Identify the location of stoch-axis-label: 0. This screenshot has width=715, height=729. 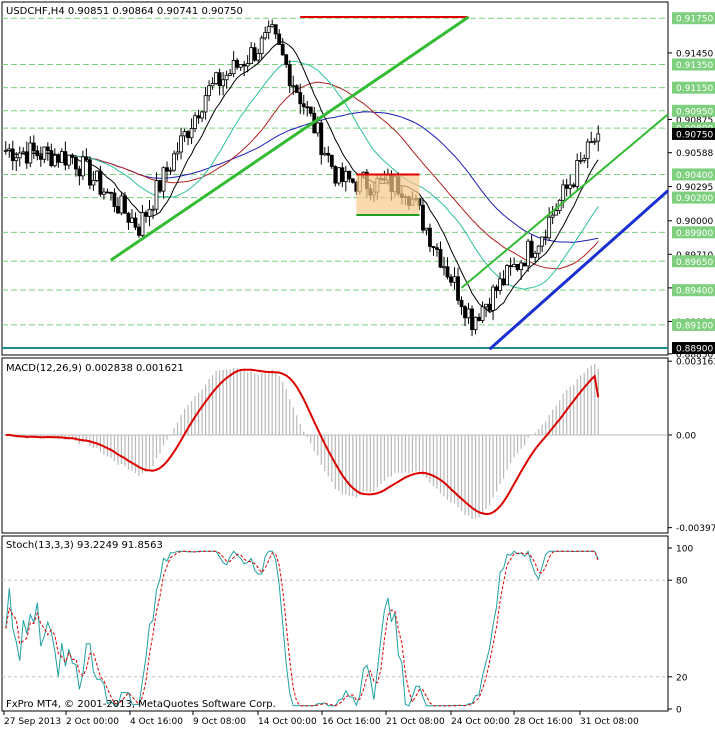
(679, 711).